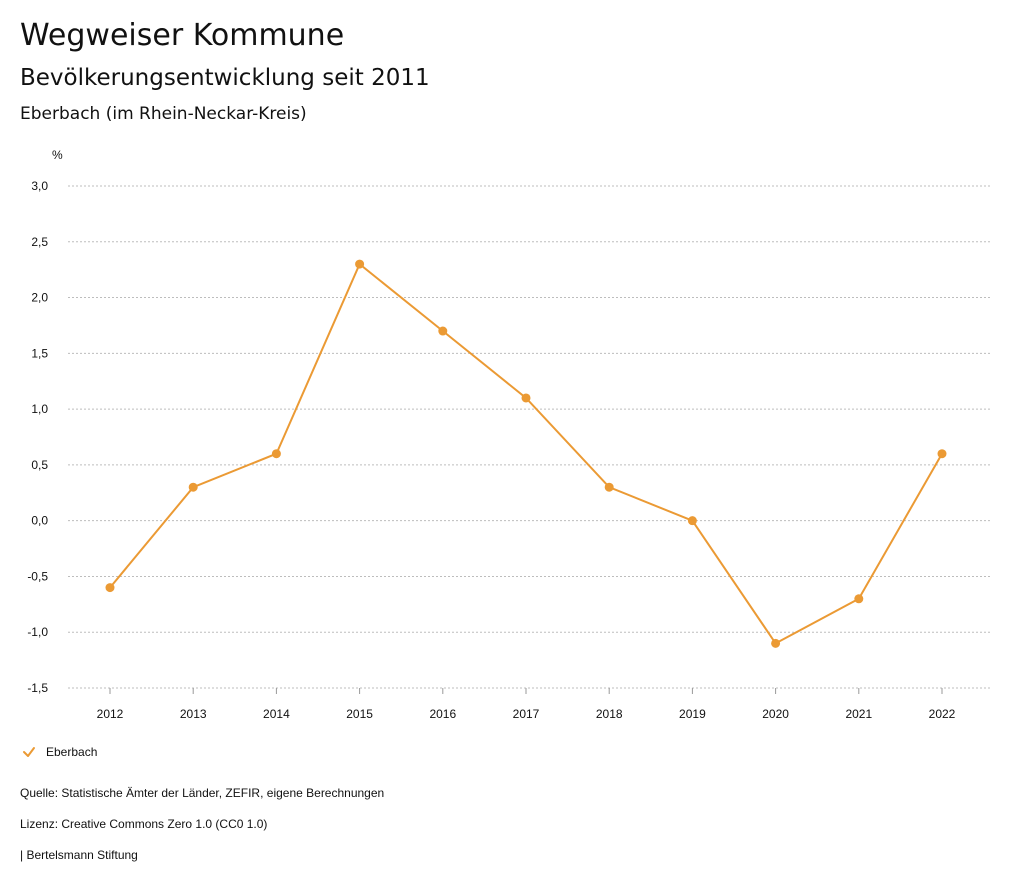  I want to click on y-tick-label: 1,0, so click(39, 409).